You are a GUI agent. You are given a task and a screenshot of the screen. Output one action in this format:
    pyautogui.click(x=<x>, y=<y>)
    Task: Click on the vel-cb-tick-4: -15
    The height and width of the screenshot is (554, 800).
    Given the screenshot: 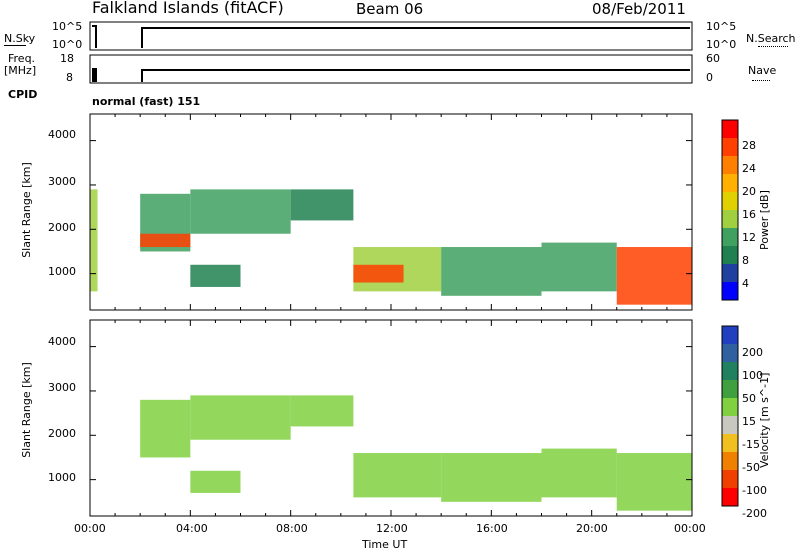 What is the action you would take?
    pyautogui.click(x=751, y=444)
    